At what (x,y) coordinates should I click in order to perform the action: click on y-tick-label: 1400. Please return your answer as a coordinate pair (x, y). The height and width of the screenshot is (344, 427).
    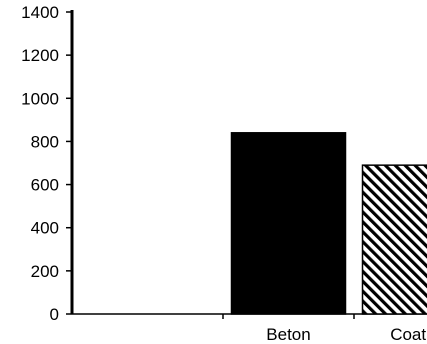
    Looking at the image, I should click on (40, 12).